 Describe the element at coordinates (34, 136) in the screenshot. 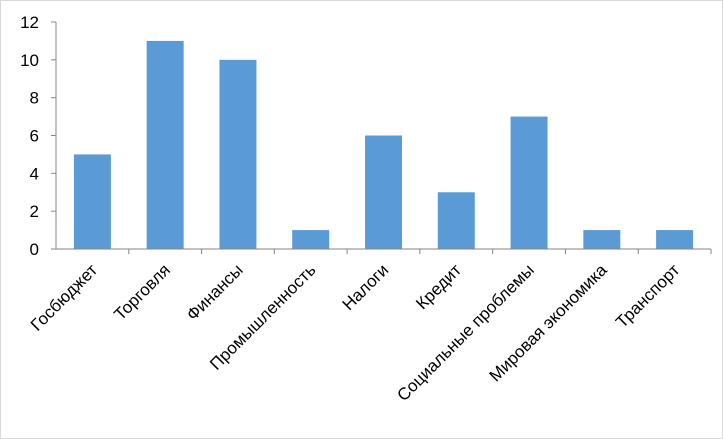

I see `y-tick-label: 6` at that location.